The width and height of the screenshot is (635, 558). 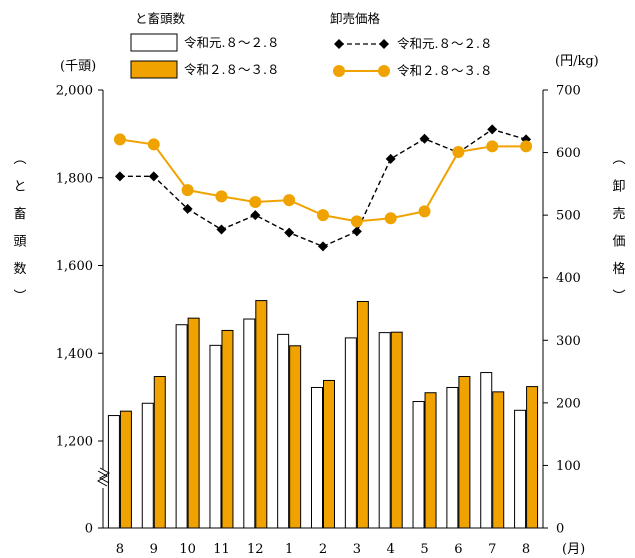 What do you see at coordinates (526, 549) in the screenshot?
I see `x-tick-label-12: 8` at bounding box center [526, 549].